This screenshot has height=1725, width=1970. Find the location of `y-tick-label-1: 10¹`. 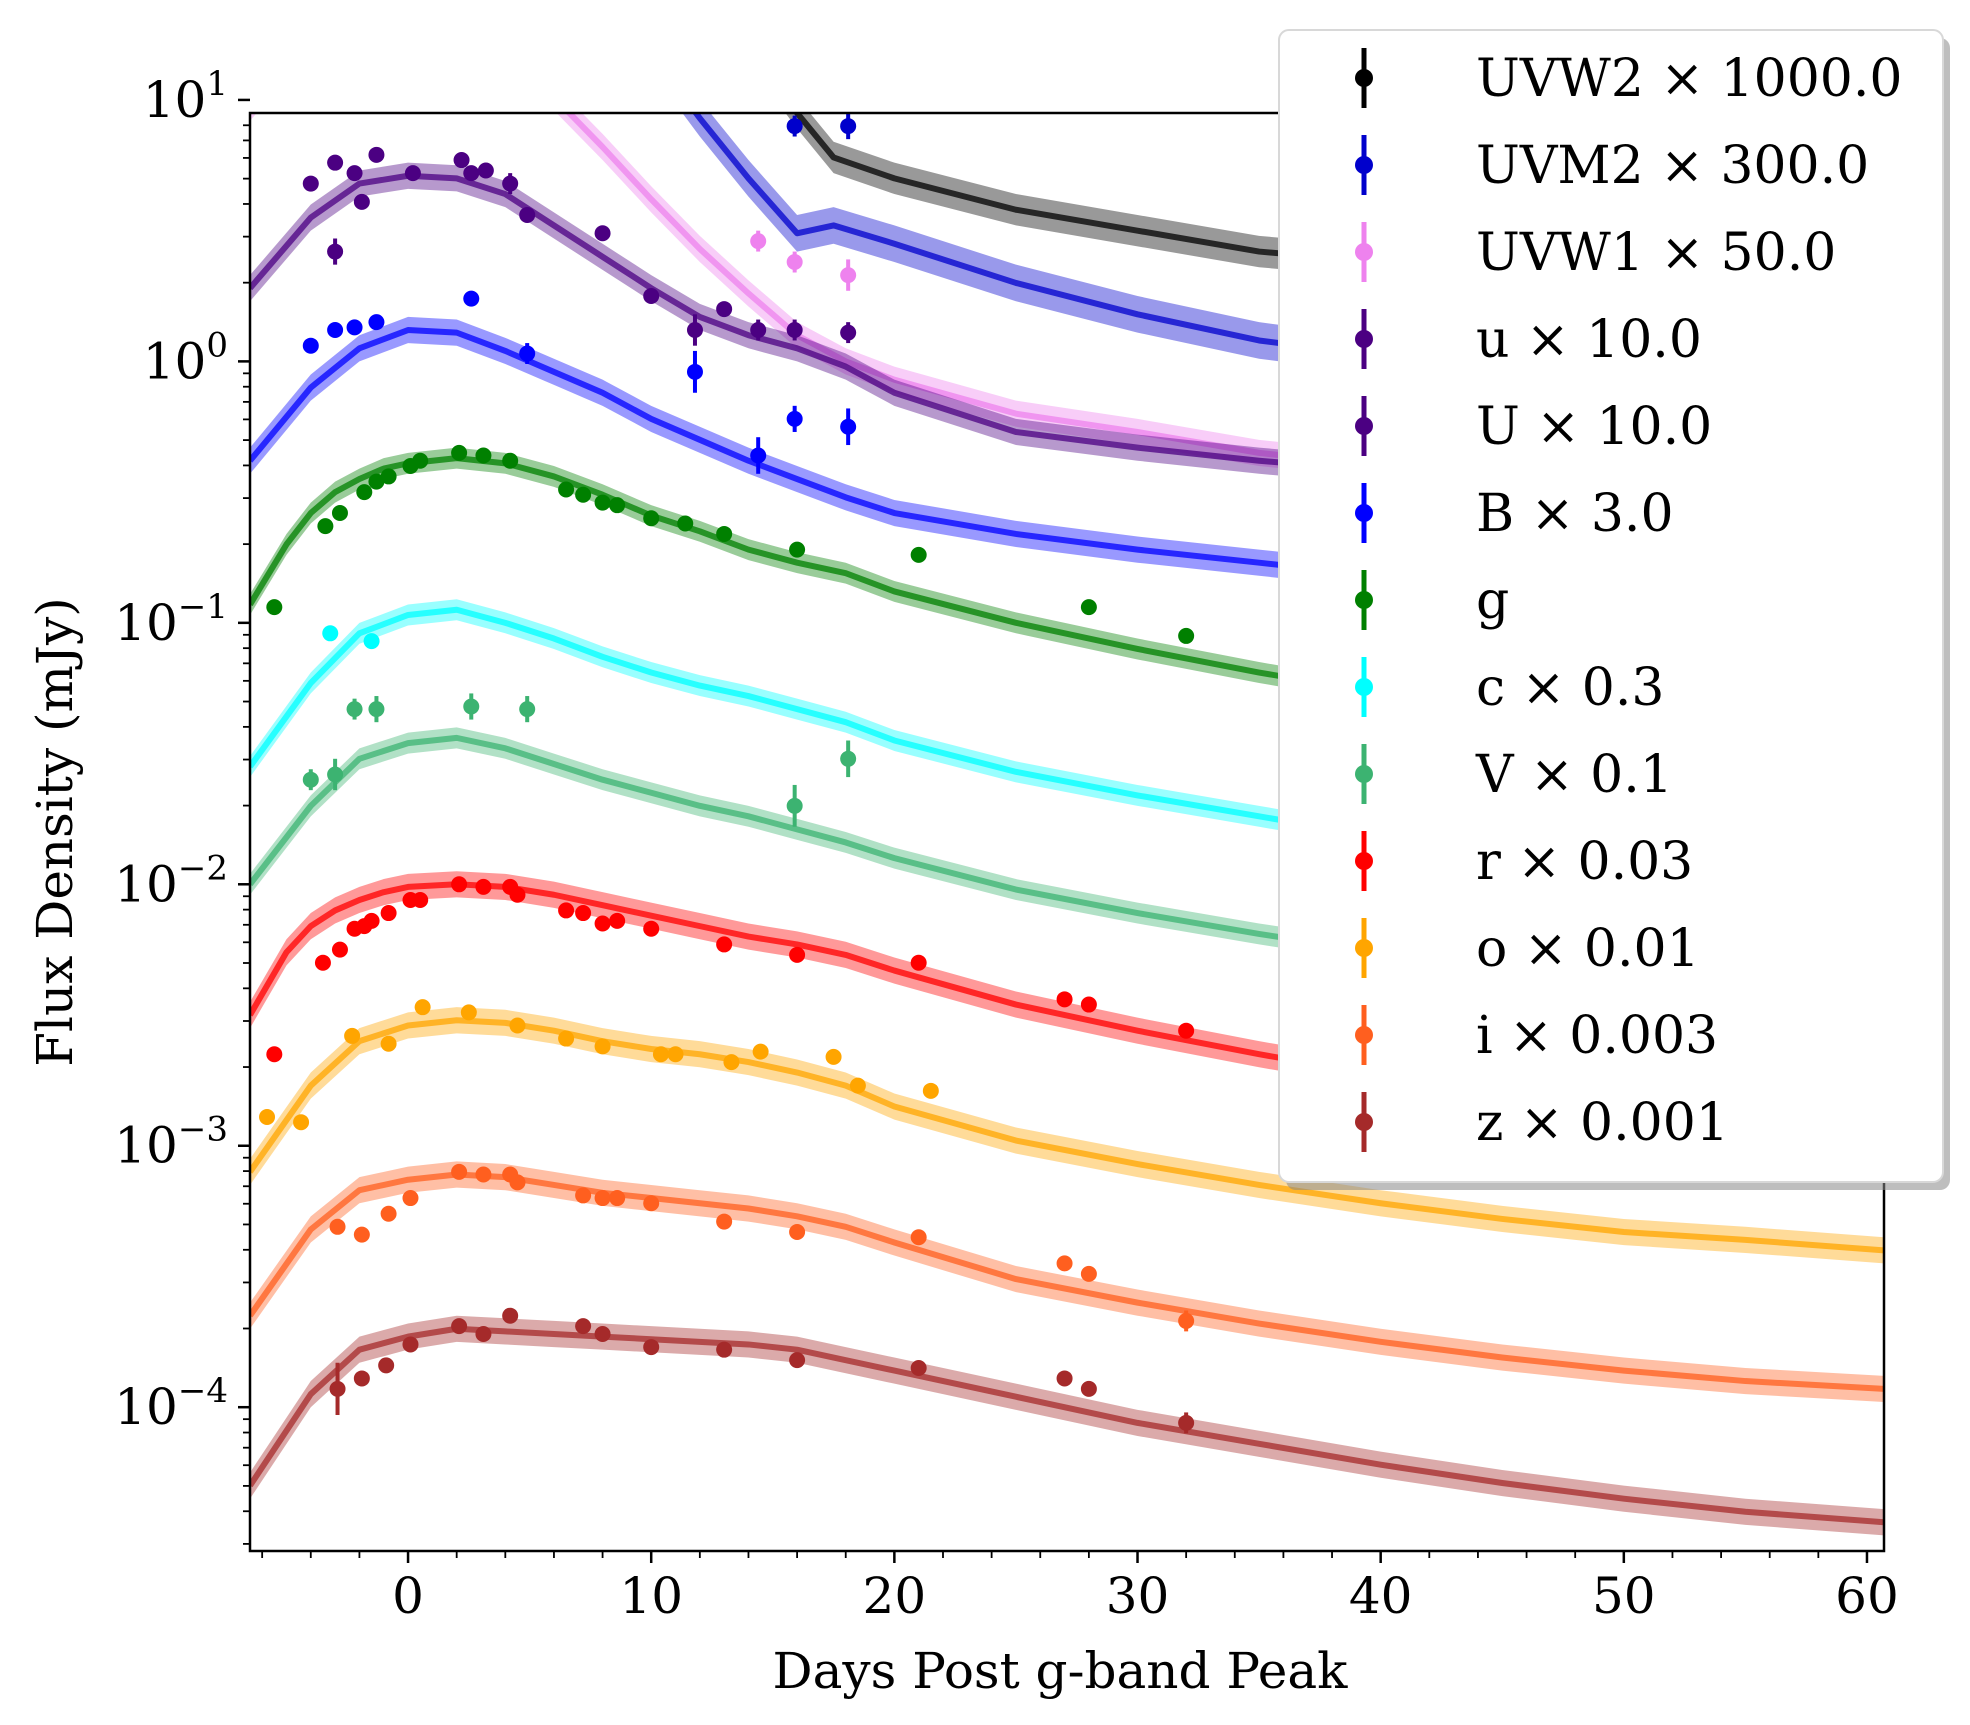

y-tick-label-1: 10¹ is located at coordinates (185, 96).